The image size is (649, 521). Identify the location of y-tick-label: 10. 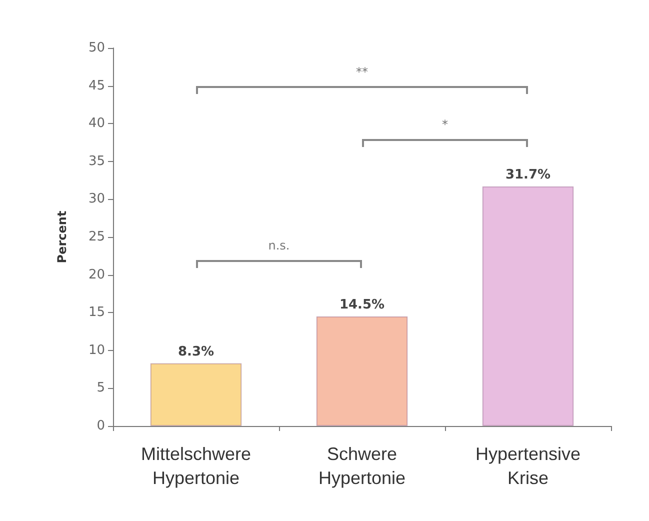
(96, 350).